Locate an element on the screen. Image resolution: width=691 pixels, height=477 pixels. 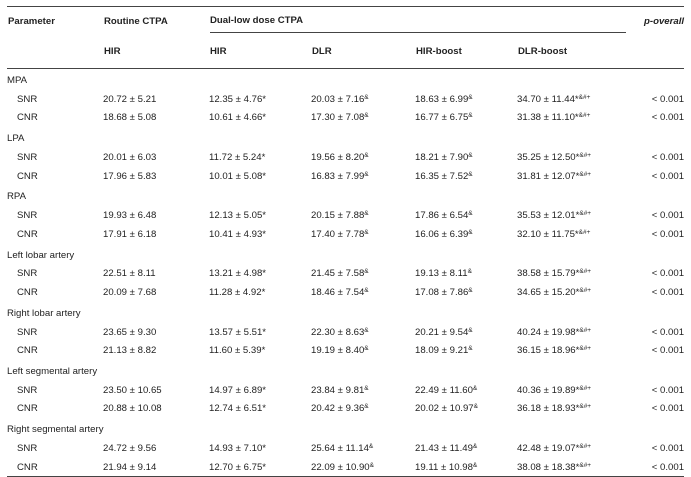
cell-hir-value: 10.41 ± 4.93* is located at coordinates (238, 234).